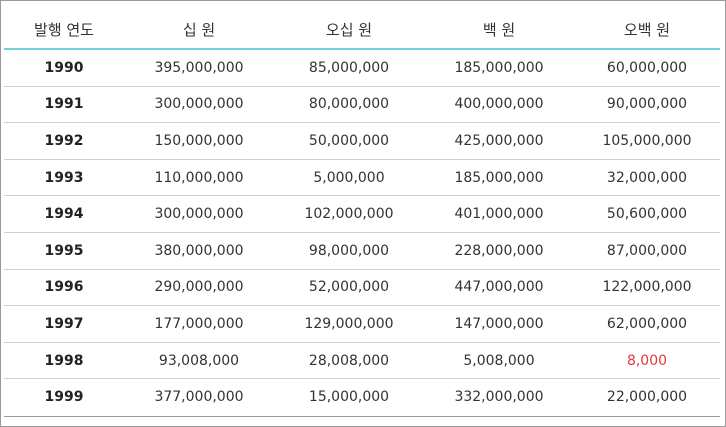 The width and height of the screenshot is (726, 427). What do you see at coordinates (349, 105) in the screenshot?
I see `value-cell: 80,000,000` at bounding box center [349, 105].